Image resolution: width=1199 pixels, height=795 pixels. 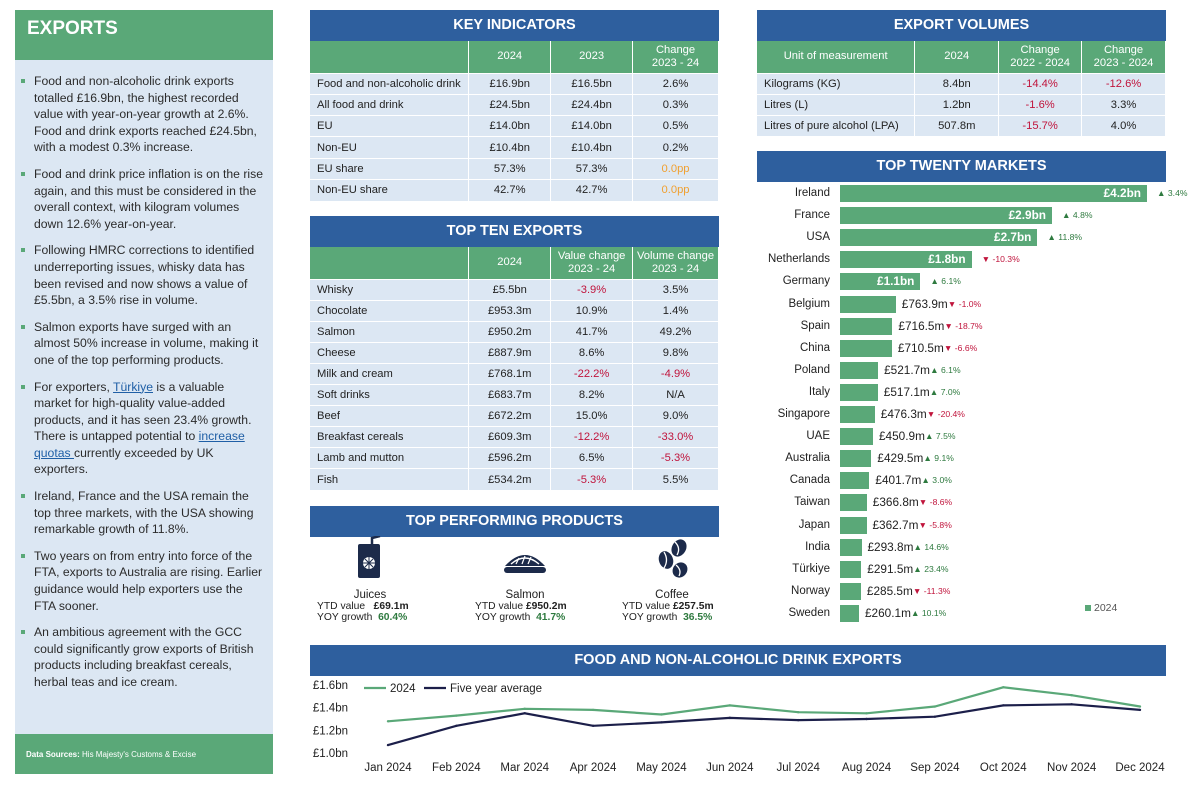 What do you see at coordinates (510, 263) in the screenshot?
I see `column-header: 2024` at bounding box center [510, 263].